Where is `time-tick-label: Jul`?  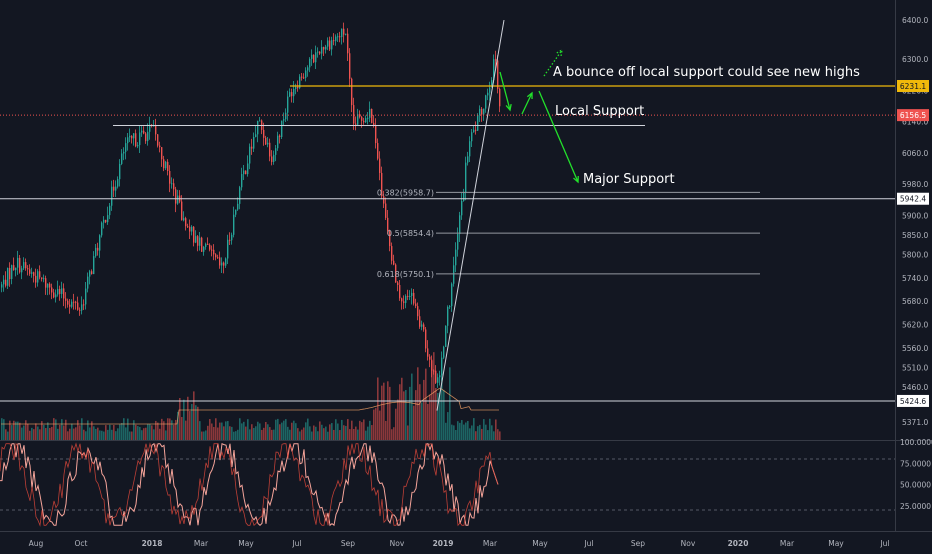 time-tick-label: Jul is located at coordinates (884, 543).